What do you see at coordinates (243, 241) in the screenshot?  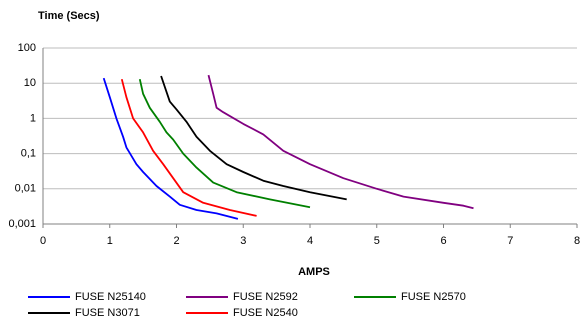 I see `x-tick-label: 3` at bounding box center [243, 241].